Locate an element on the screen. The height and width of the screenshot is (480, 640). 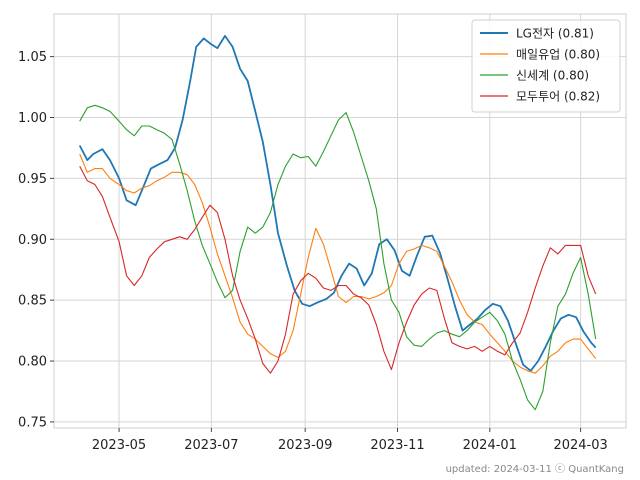
x-tick-label: 2023-07 is located at coordinates (211, 445).